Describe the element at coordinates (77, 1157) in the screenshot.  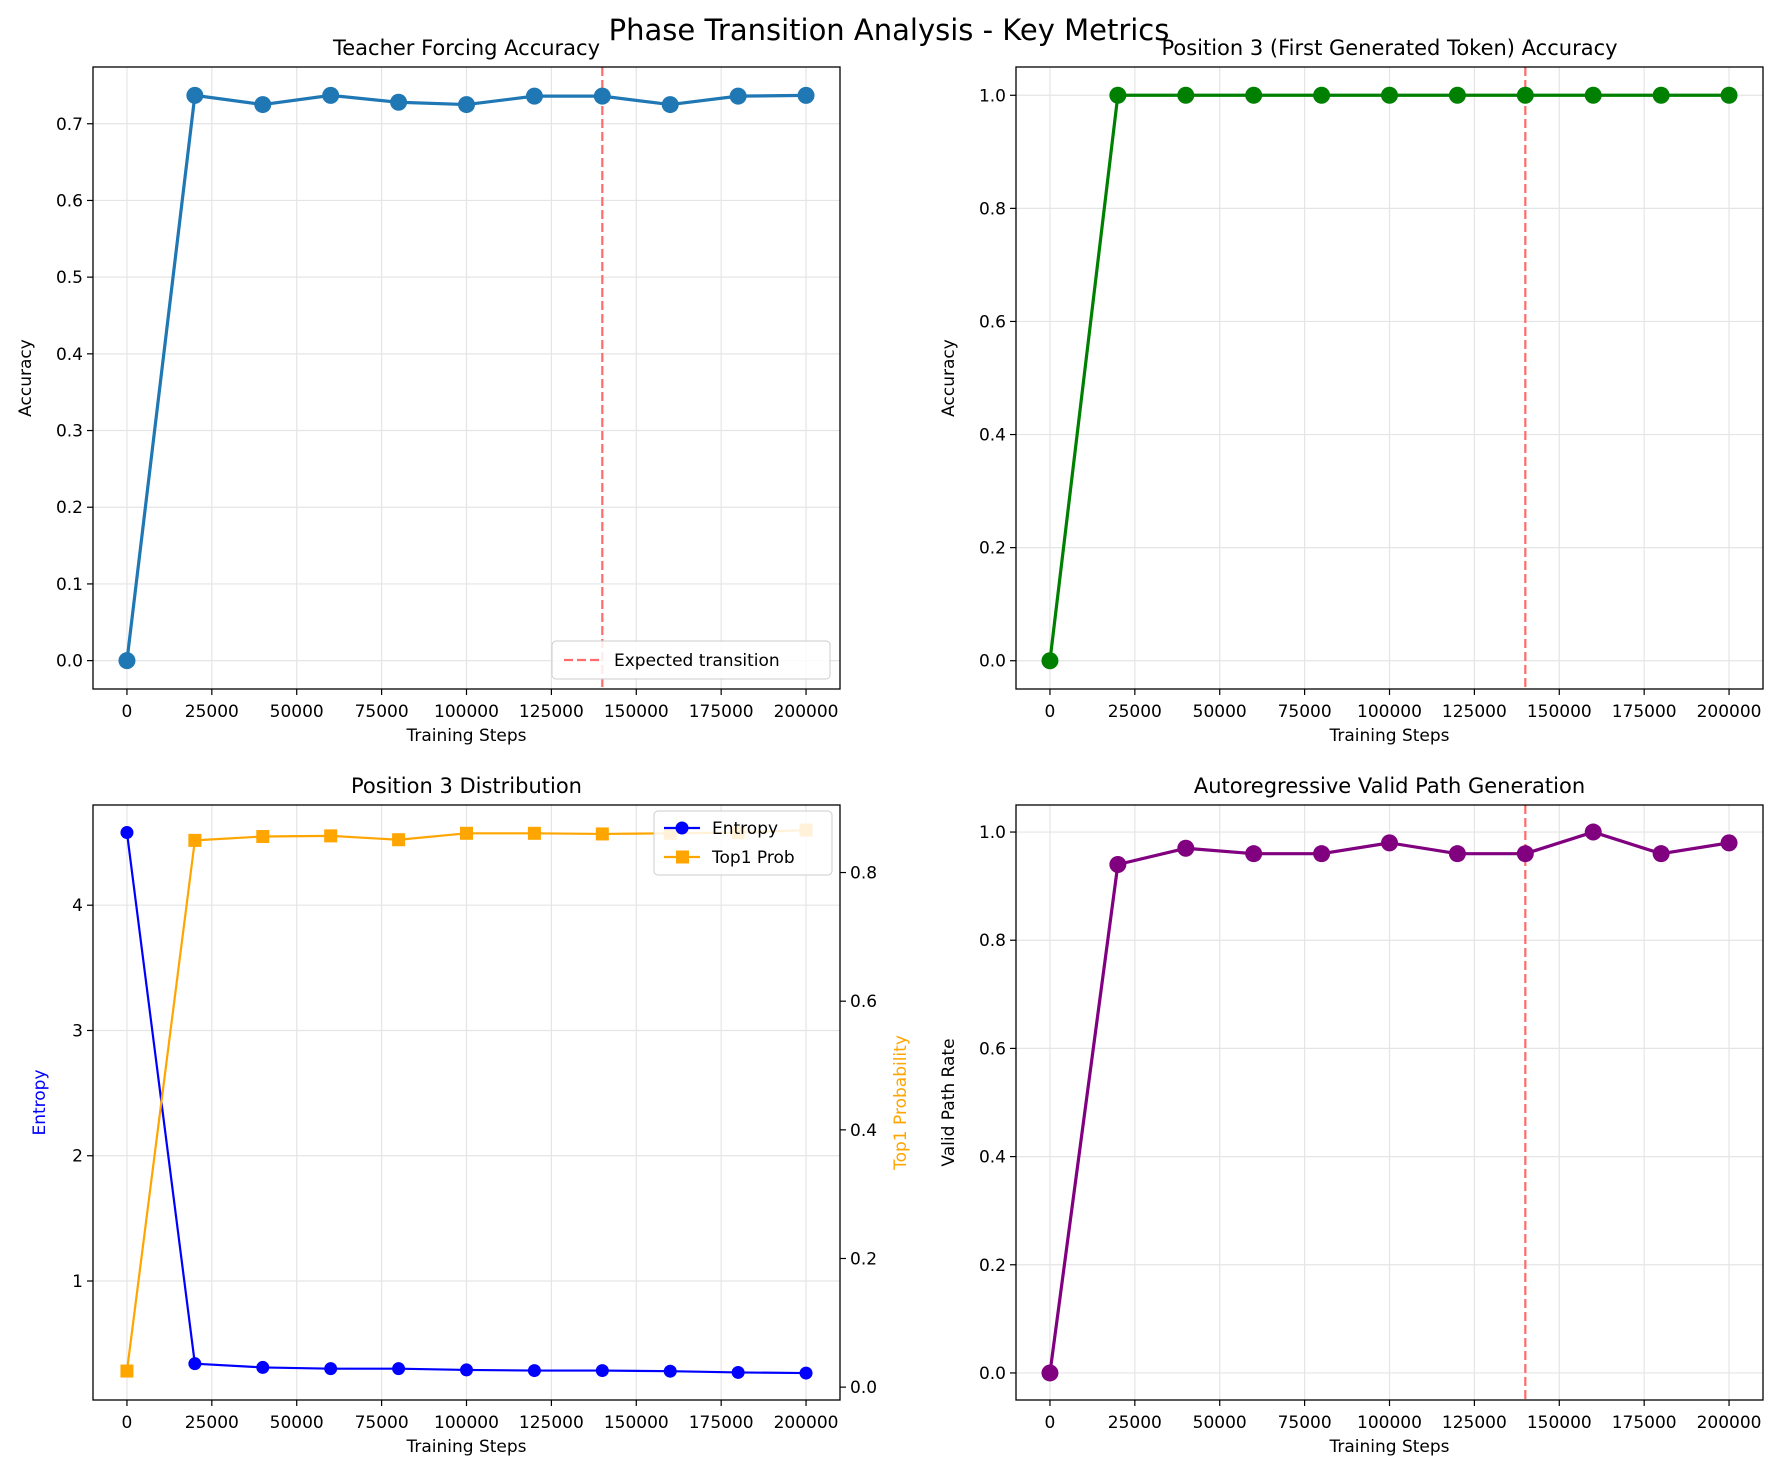
I see `y-tick-label: 2` at that location.